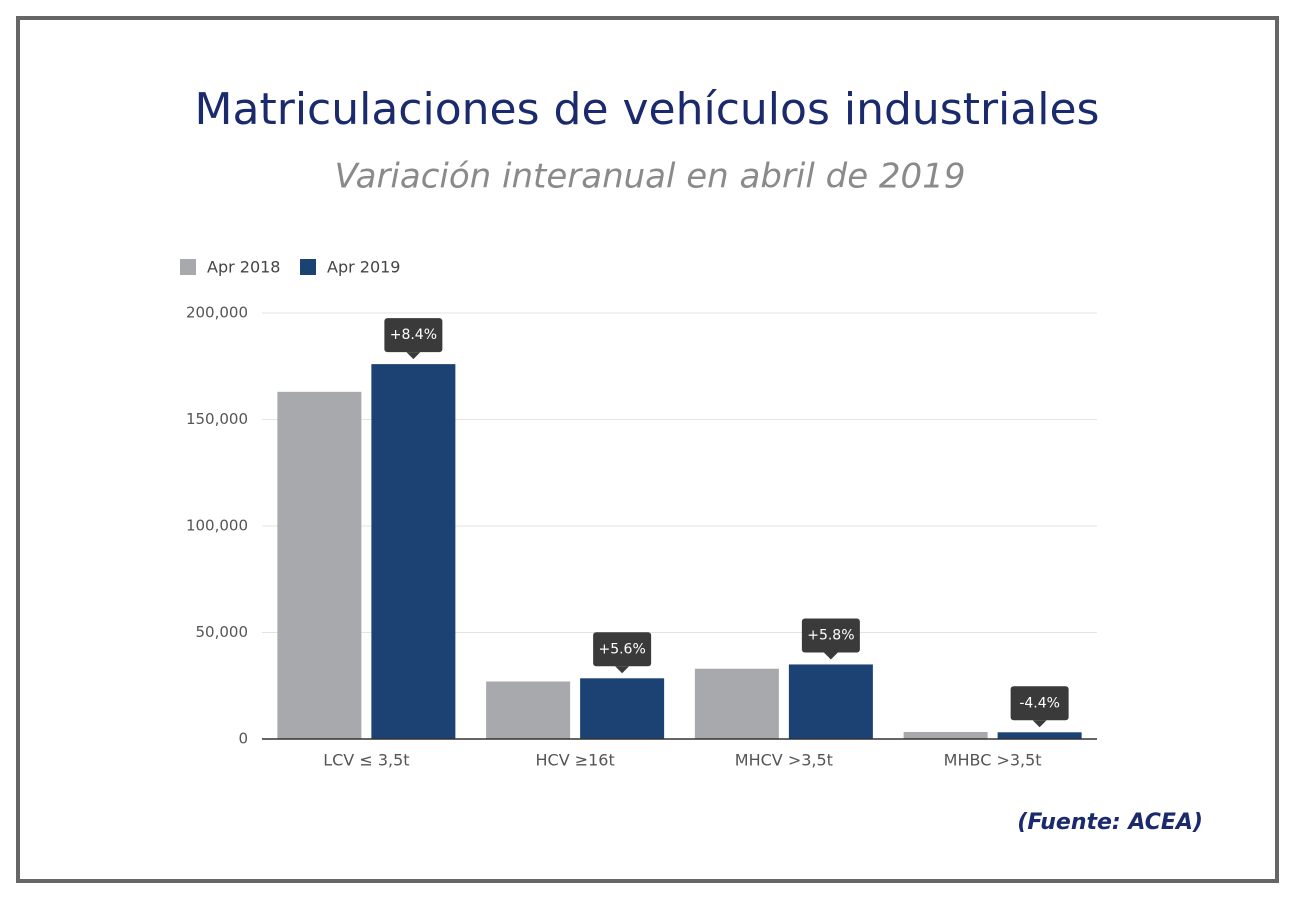 Image resolution: width=1294 pixels, height=900 pixels. I want to click on annotation: +5.8%, so click(830, 635).